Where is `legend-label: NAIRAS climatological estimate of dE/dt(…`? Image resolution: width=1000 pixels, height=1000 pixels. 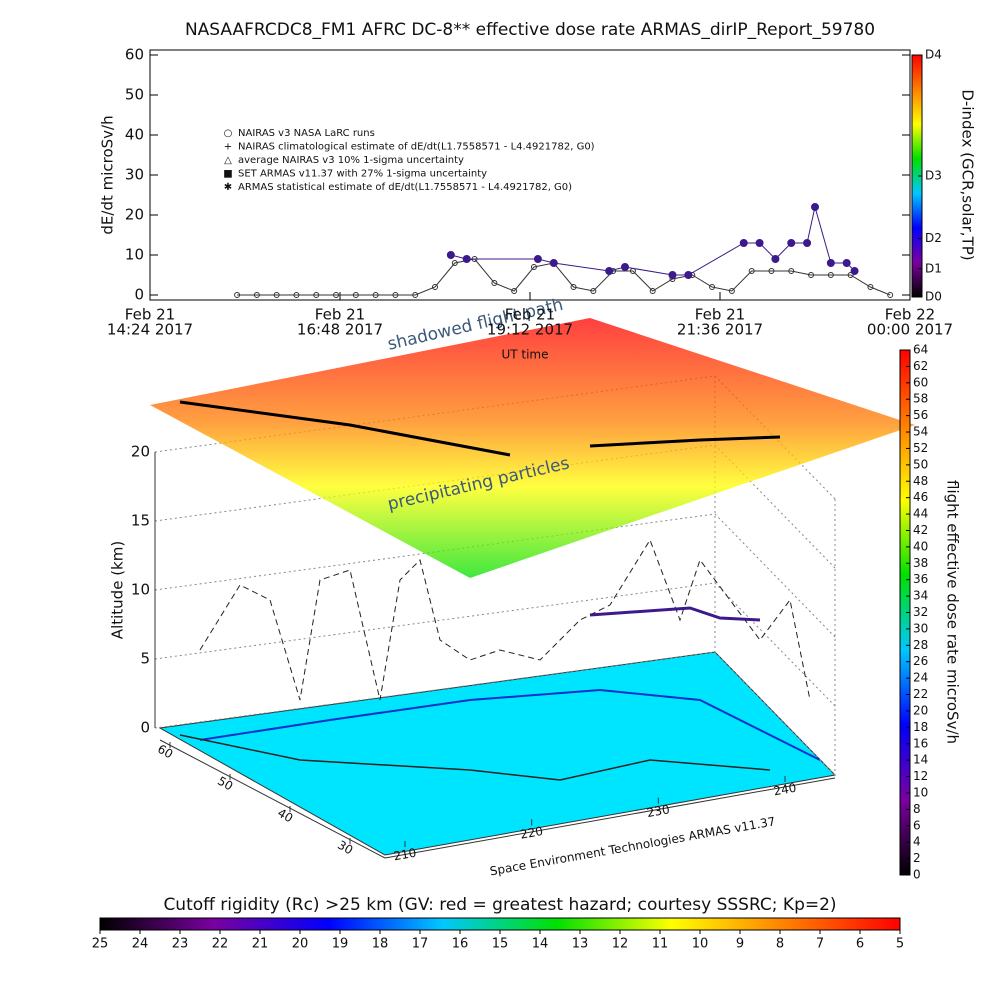 legend-label: NAIRAS climatological estimate of dE/dt(… is located at coordinates (416, 147).